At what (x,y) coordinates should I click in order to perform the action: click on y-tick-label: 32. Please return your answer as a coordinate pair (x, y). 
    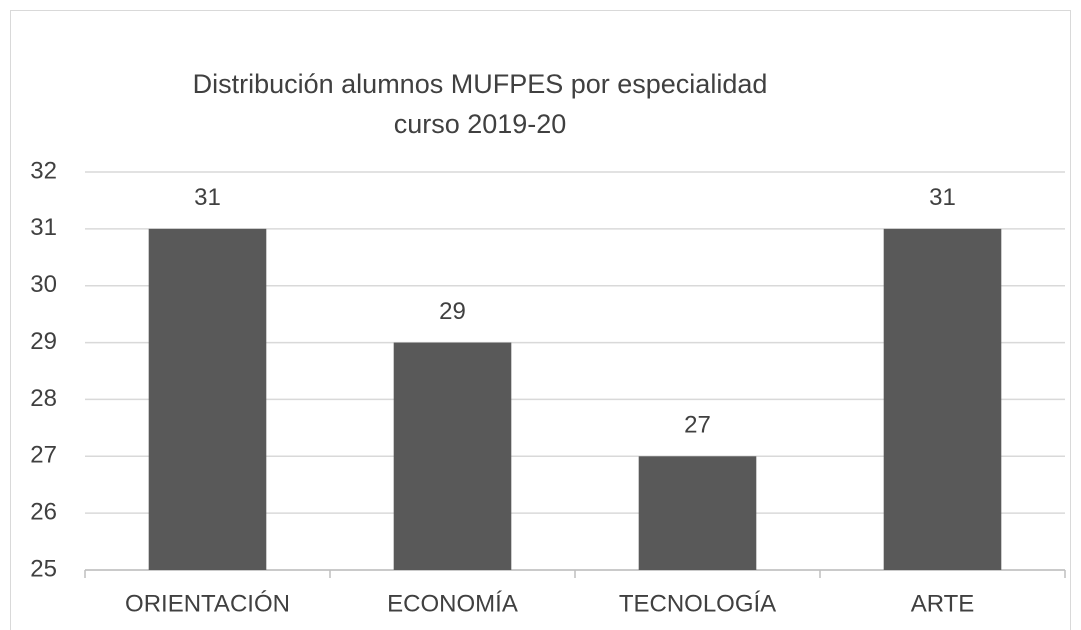
    Looking at the image, I should click on (43, 170).